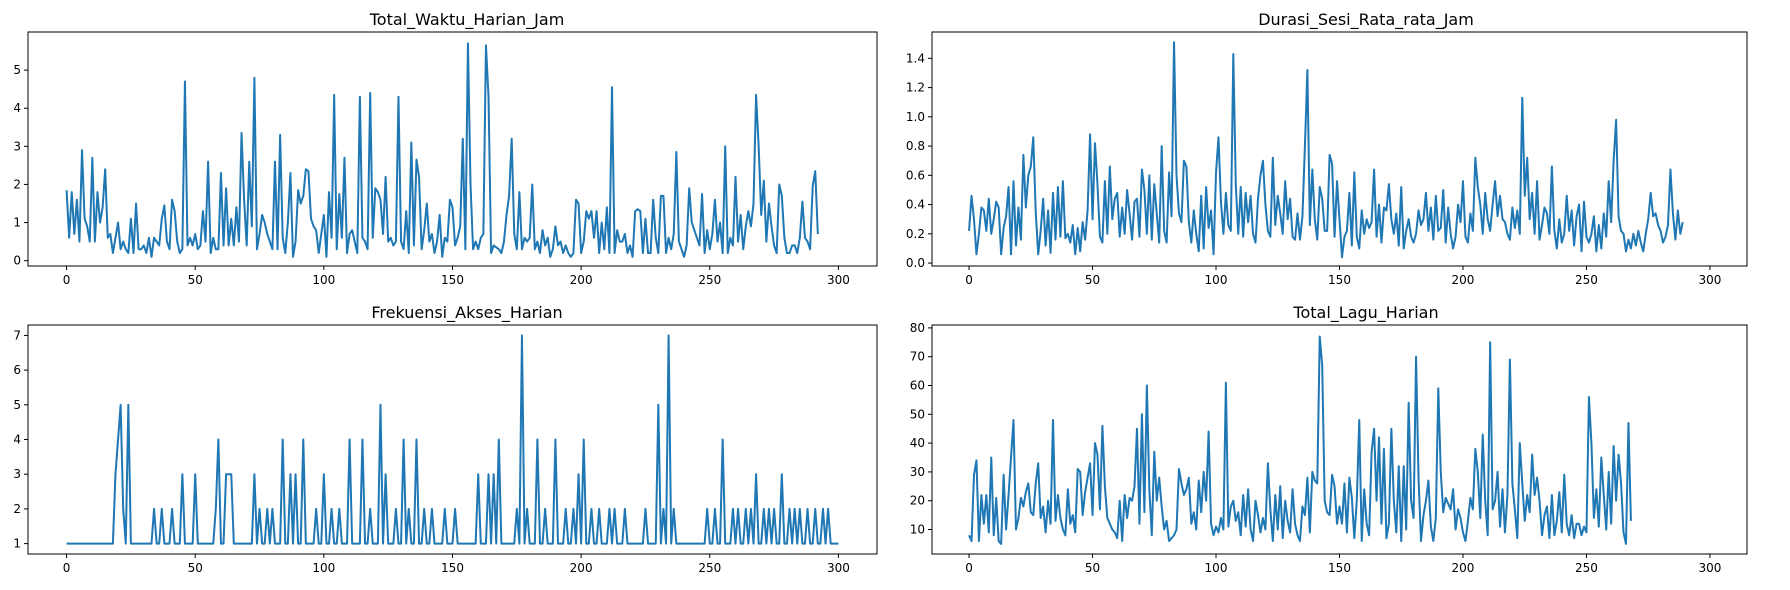  Describe the element at coordinates (466, 313) in the screenshot. I see `subplot-title: Frekuensi_Akses_Harian` at that location.